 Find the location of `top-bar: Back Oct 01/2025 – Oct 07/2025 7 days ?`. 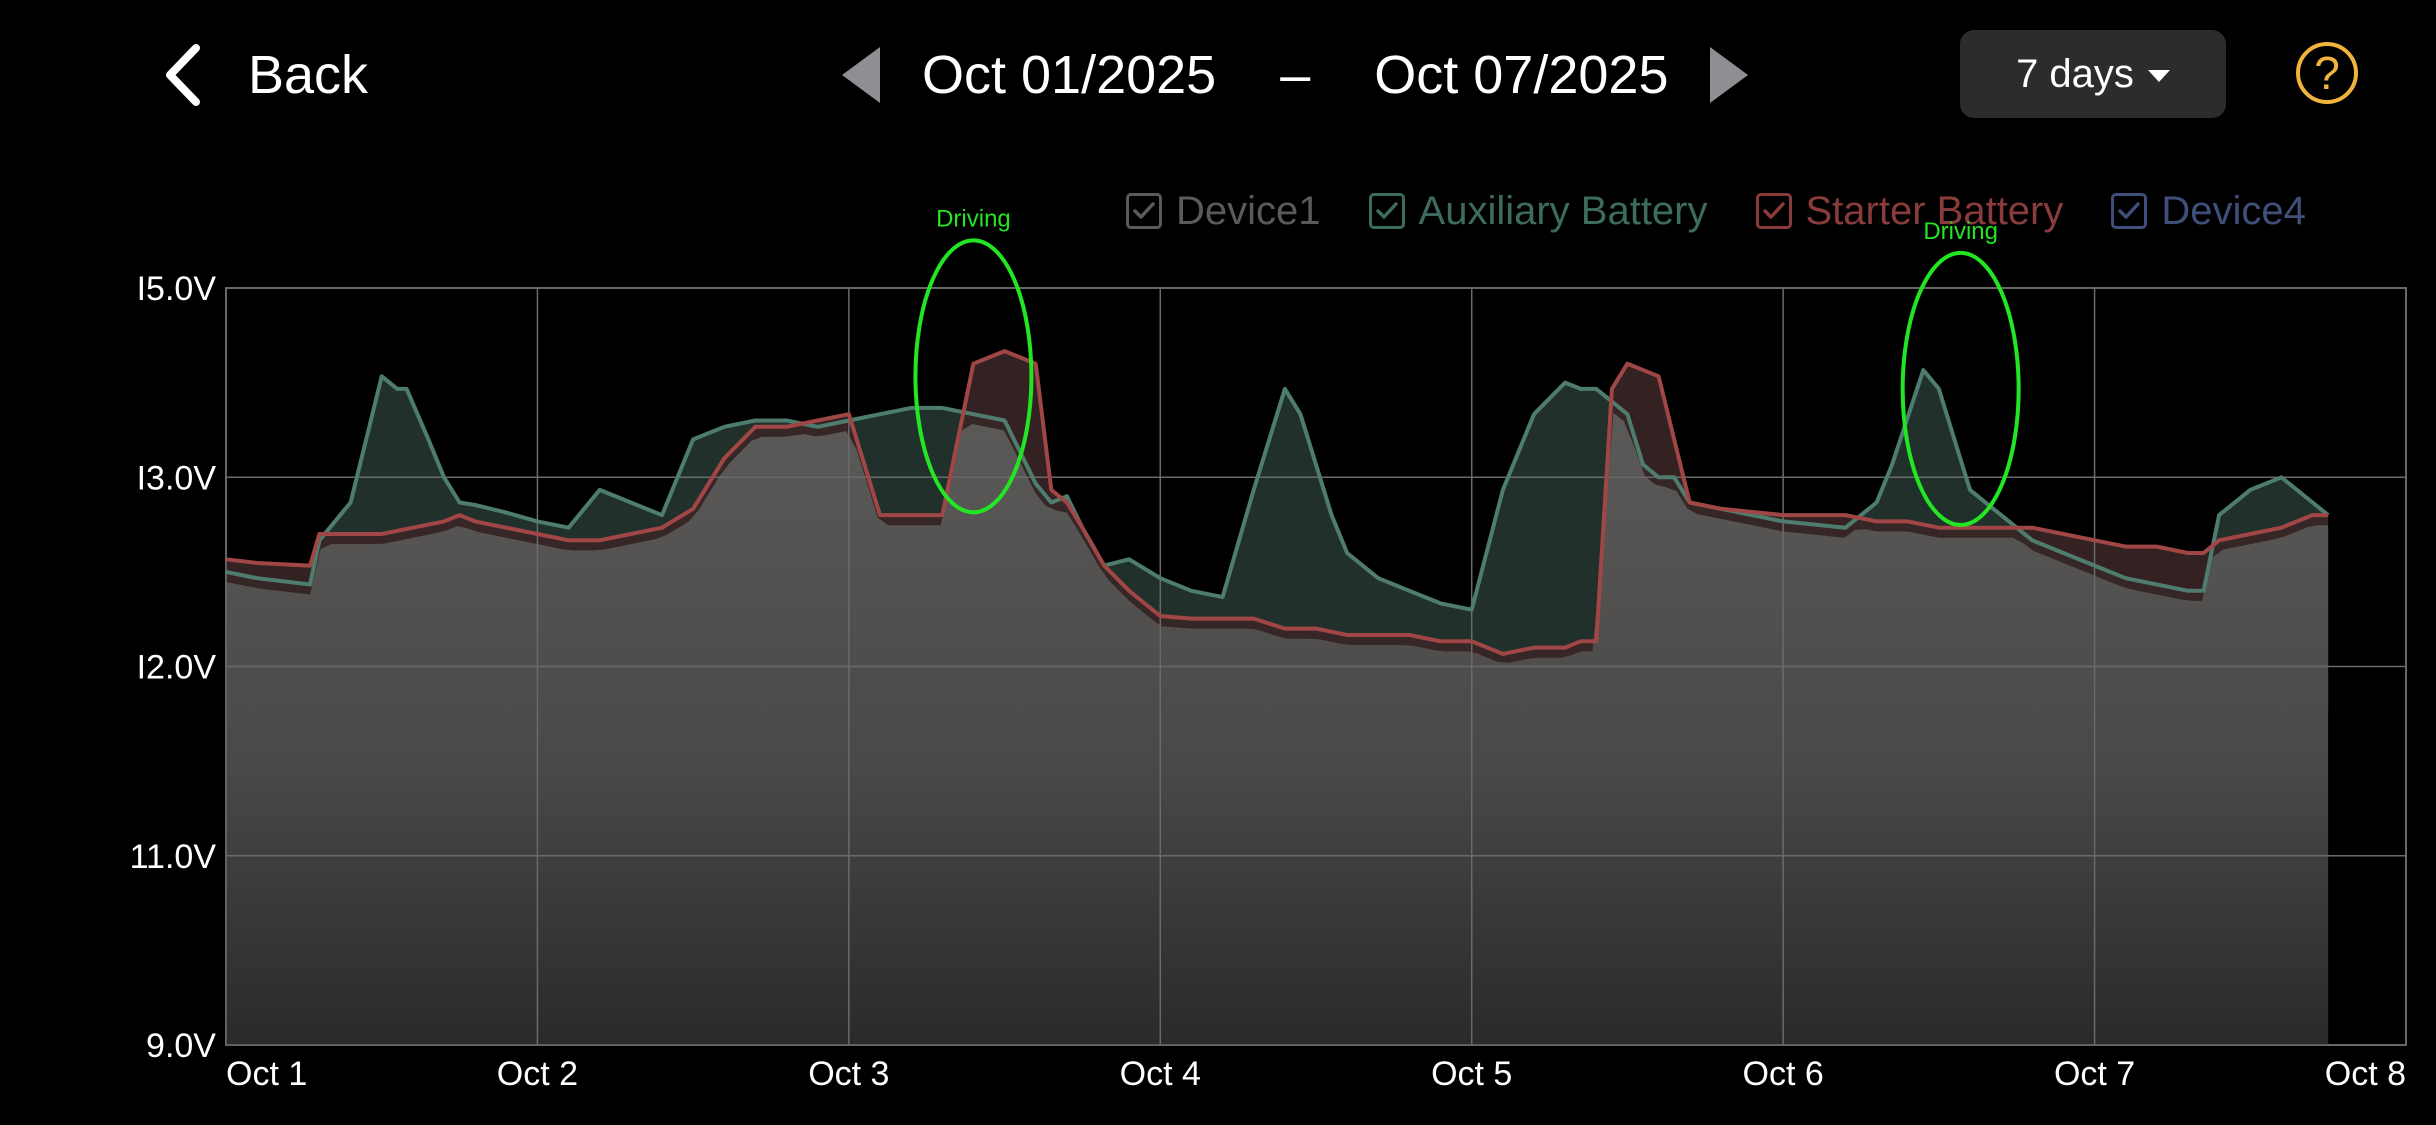

top-bar: Back Oct 01/2025 – Oct 07/2025 7 days ? is located at coordinates (1218, 75).